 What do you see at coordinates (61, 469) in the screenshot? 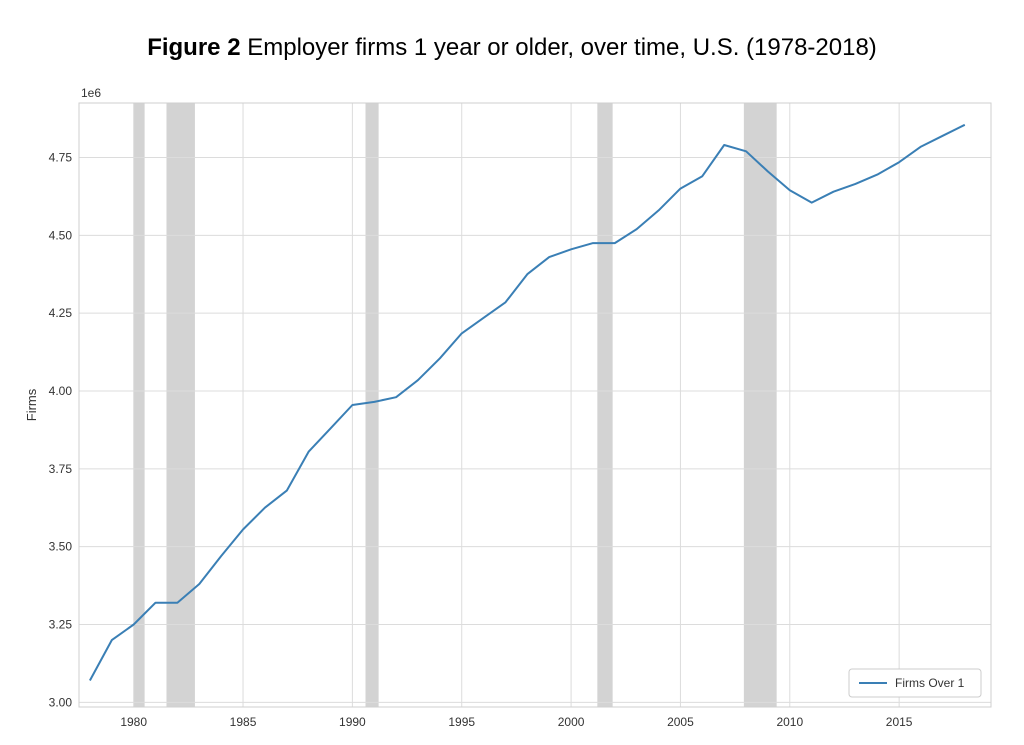
I see `y-tick-label: 3.75` at bounding box center [61, 469].